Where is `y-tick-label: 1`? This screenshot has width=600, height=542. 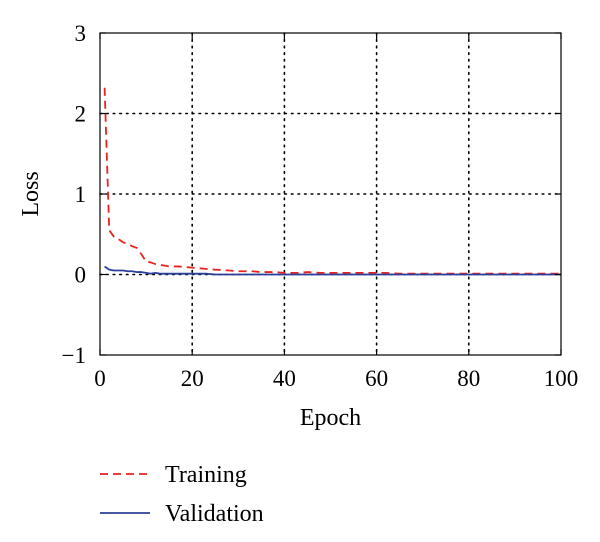
y-tick-label: 1 is located at coordinates (81, 194).